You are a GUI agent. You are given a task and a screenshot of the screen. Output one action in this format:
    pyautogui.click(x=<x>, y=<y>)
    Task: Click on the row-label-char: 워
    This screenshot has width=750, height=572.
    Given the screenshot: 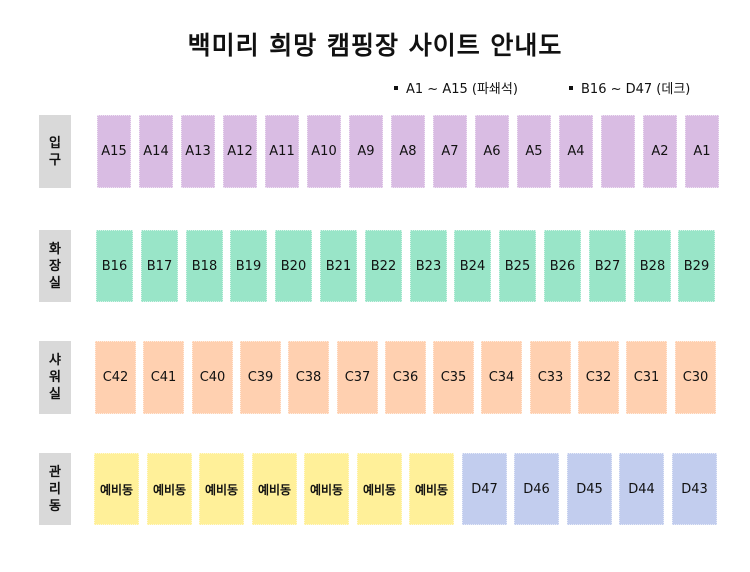 What is the action you would take?
    pyautogui.click(x=55, y=377)
    